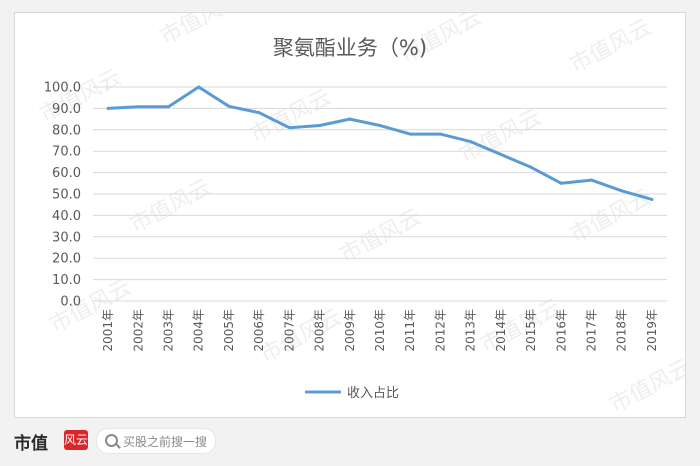  What do you see at coordinates (108, 330) in the screenshot?
I see `x-tick-label: 2001年` at bounding box center [108, 330].